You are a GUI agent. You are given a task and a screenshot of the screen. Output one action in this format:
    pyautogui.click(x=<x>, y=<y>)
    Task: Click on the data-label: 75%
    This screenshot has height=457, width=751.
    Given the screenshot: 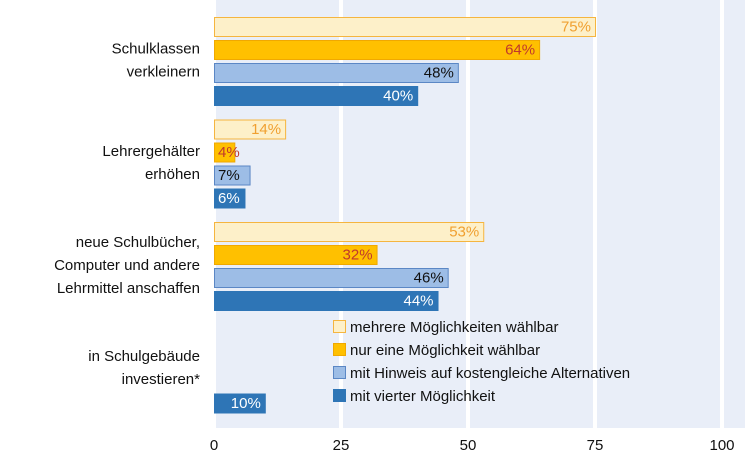 What is the action you would take?
    pyautogui.click(x=576, y=26)
    